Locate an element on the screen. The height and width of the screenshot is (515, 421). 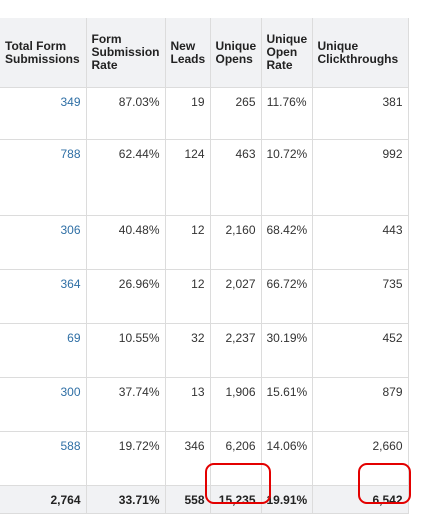
header-unique-open-rate: Unique Open Rate is located at coordinates (287, 53).